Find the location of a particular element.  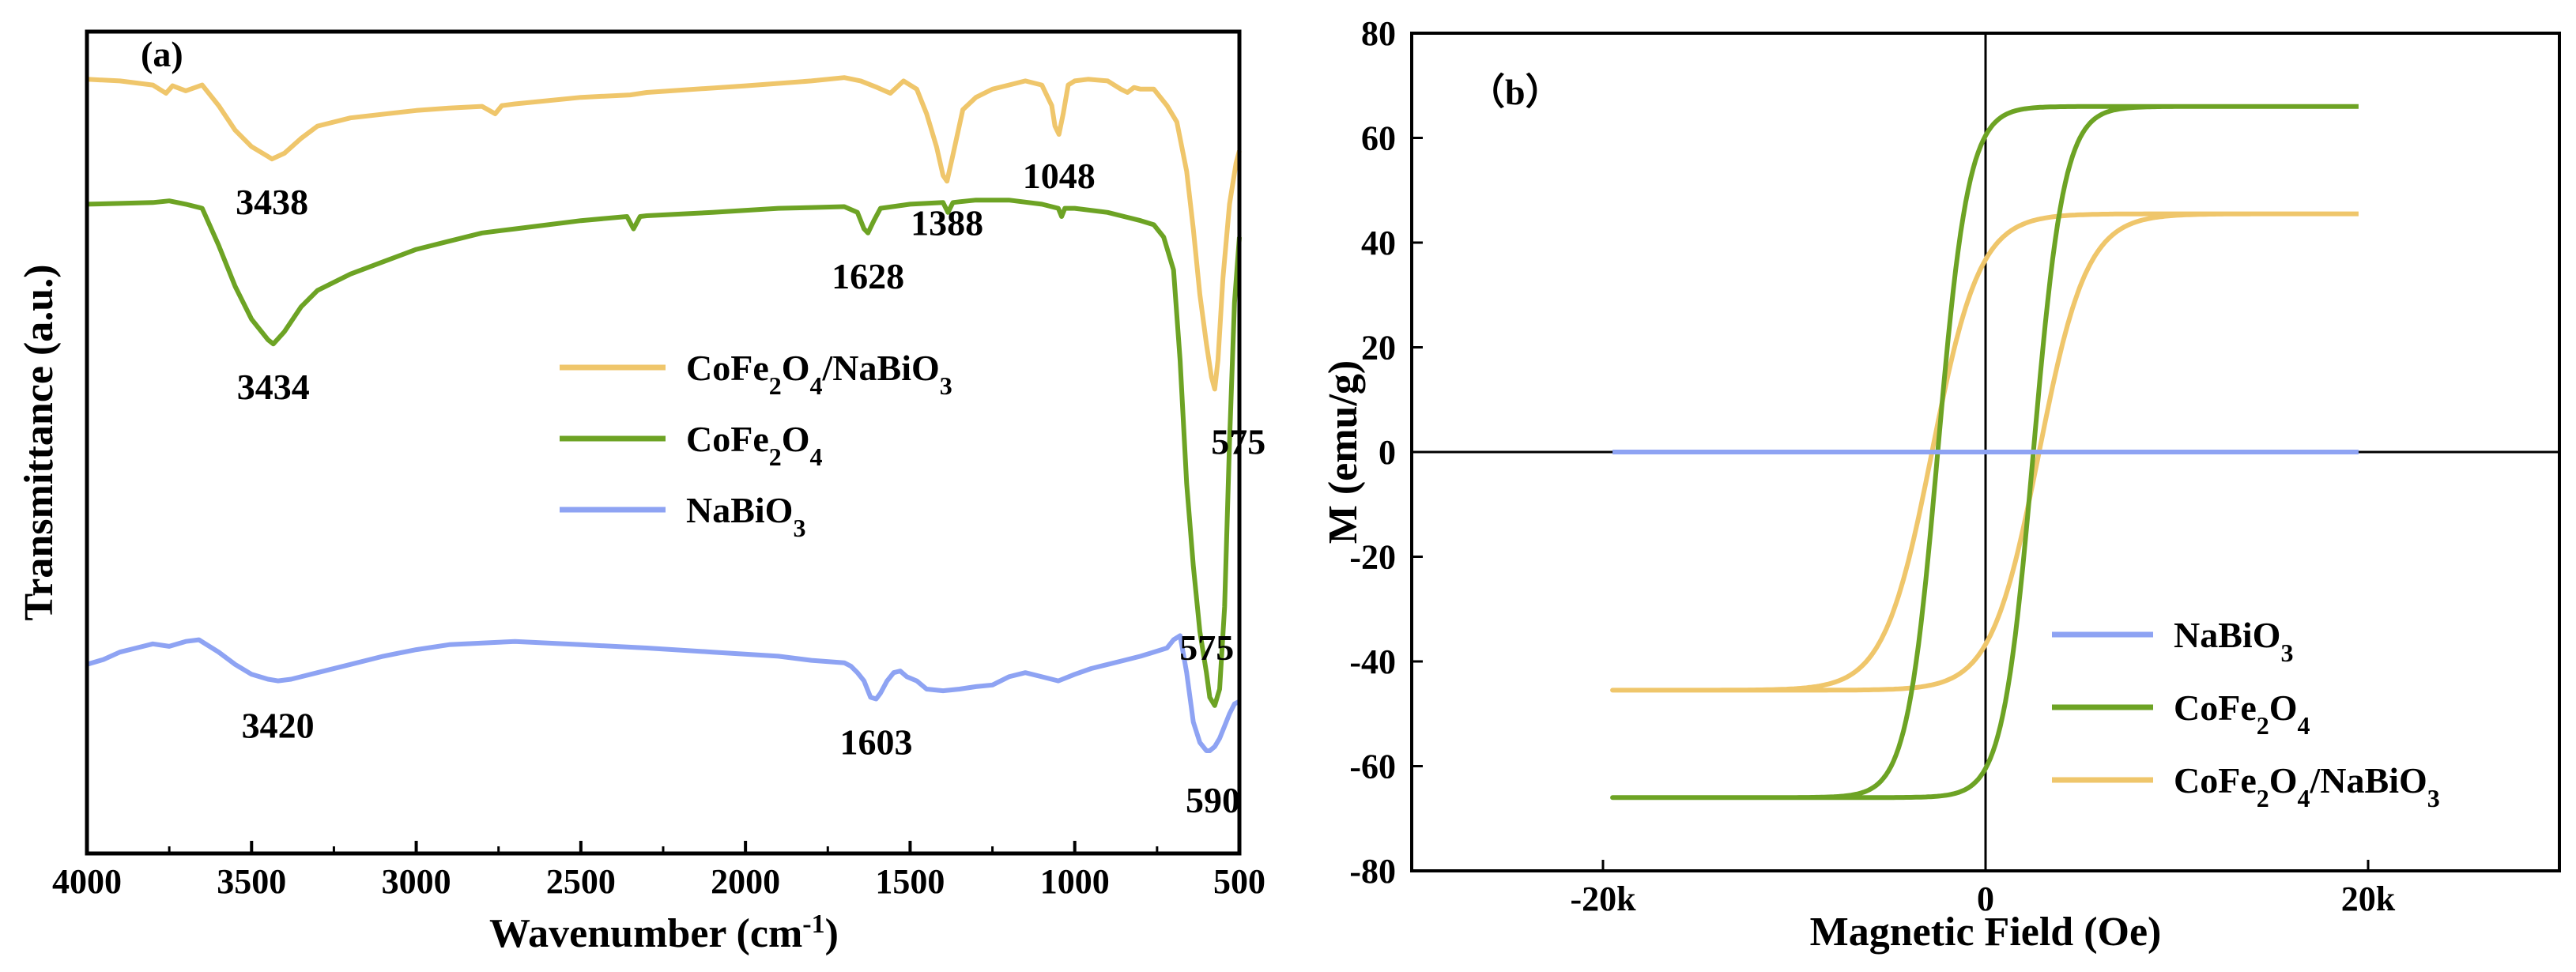

ftir-peak-label: 590 is located at coordinates (1213, 800).